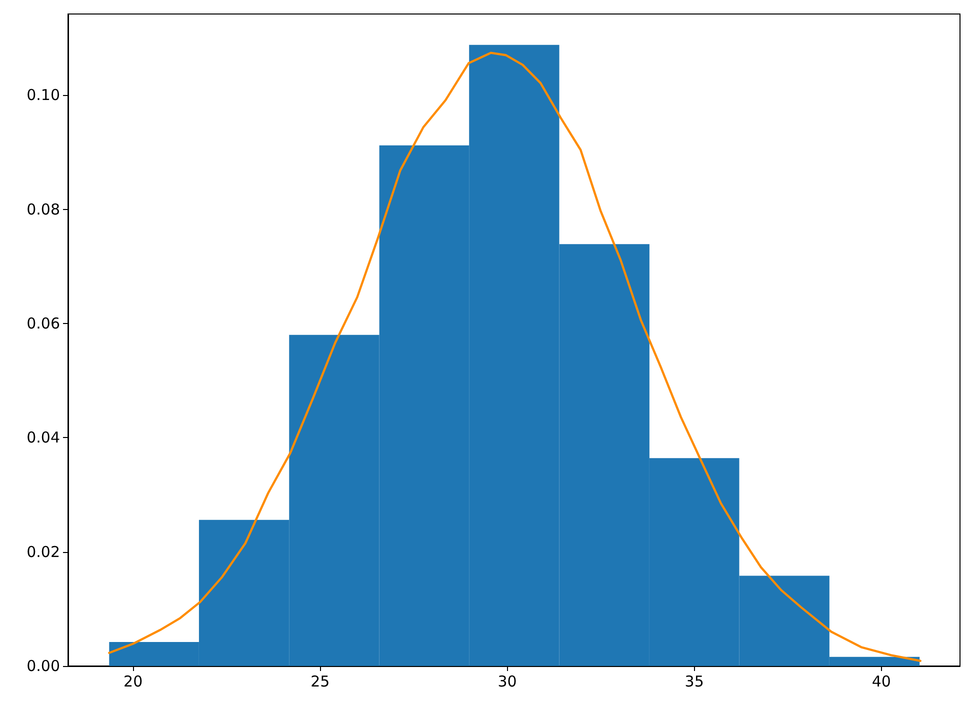 Image resolution: width=973 pixels, height=710 pixels. I want to click on y-tick-label: 0.02, so click(43, 551).